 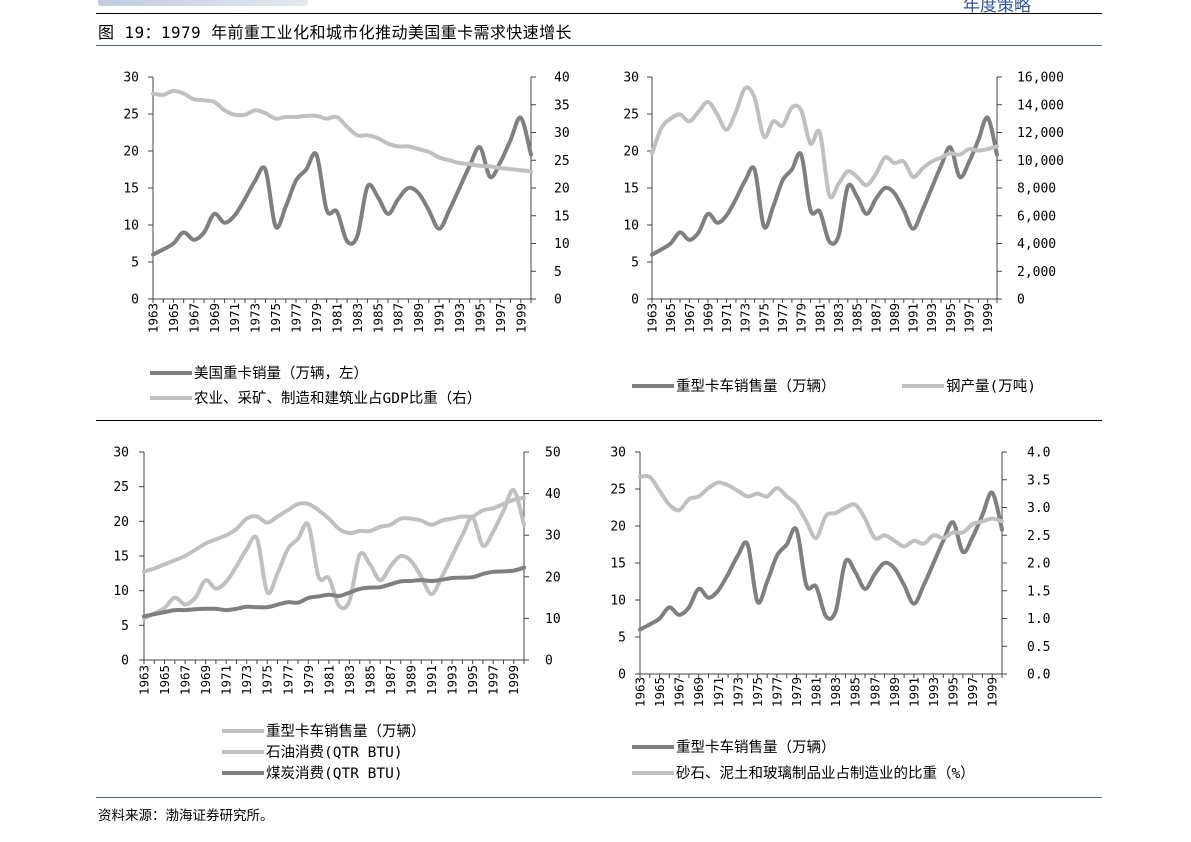 What do you see at coordinates (186, 816) in the screenshot?
I see `source-note: 资料来源：渤海证券研究所。` at bounding box center [186, 816].